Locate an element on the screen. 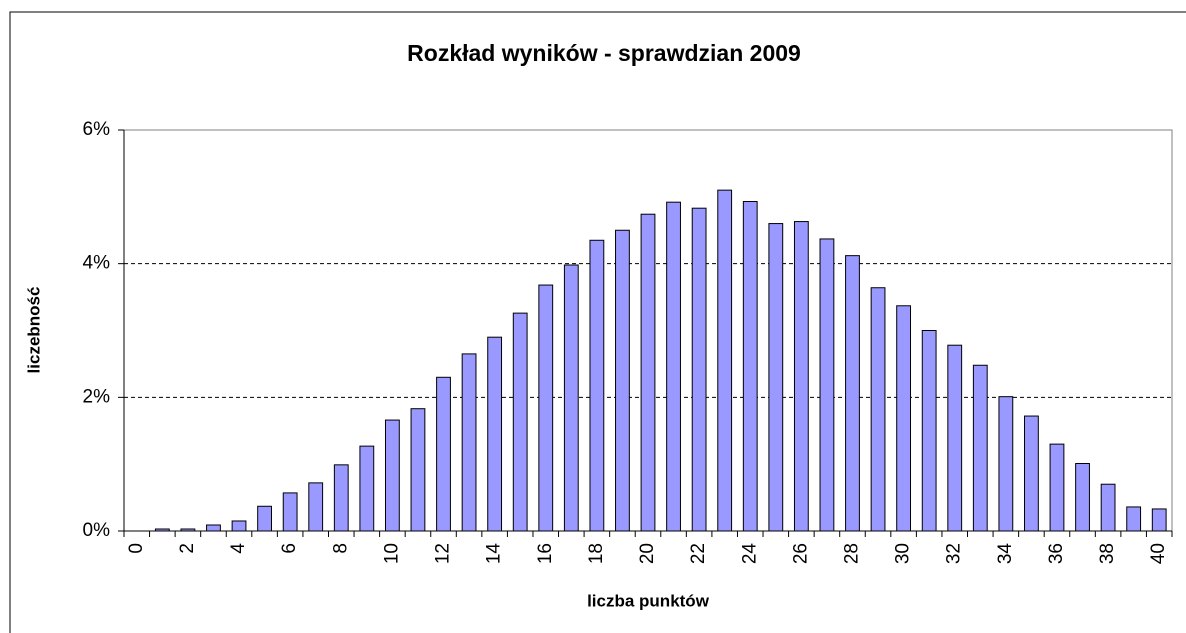  x-tick-label: 10 is located at coordinates (391, 553).